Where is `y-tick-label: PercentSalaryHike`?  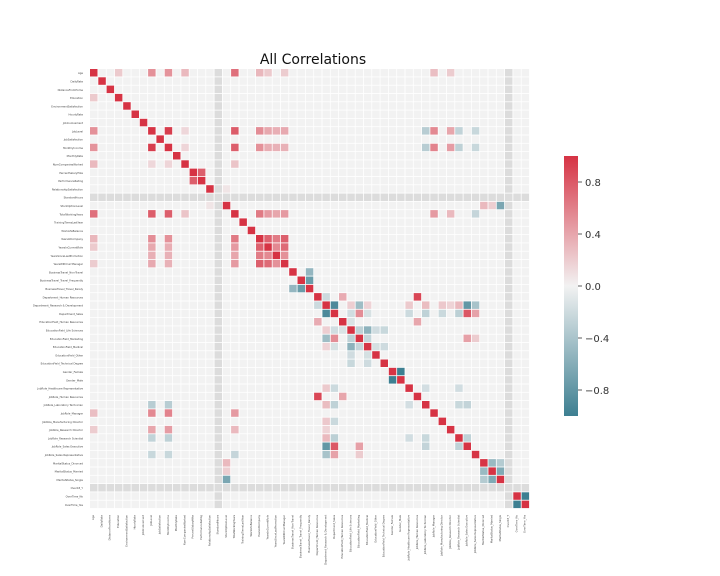
y-tick-label: PercentSalaryHike is located at coordinates (71, 173).